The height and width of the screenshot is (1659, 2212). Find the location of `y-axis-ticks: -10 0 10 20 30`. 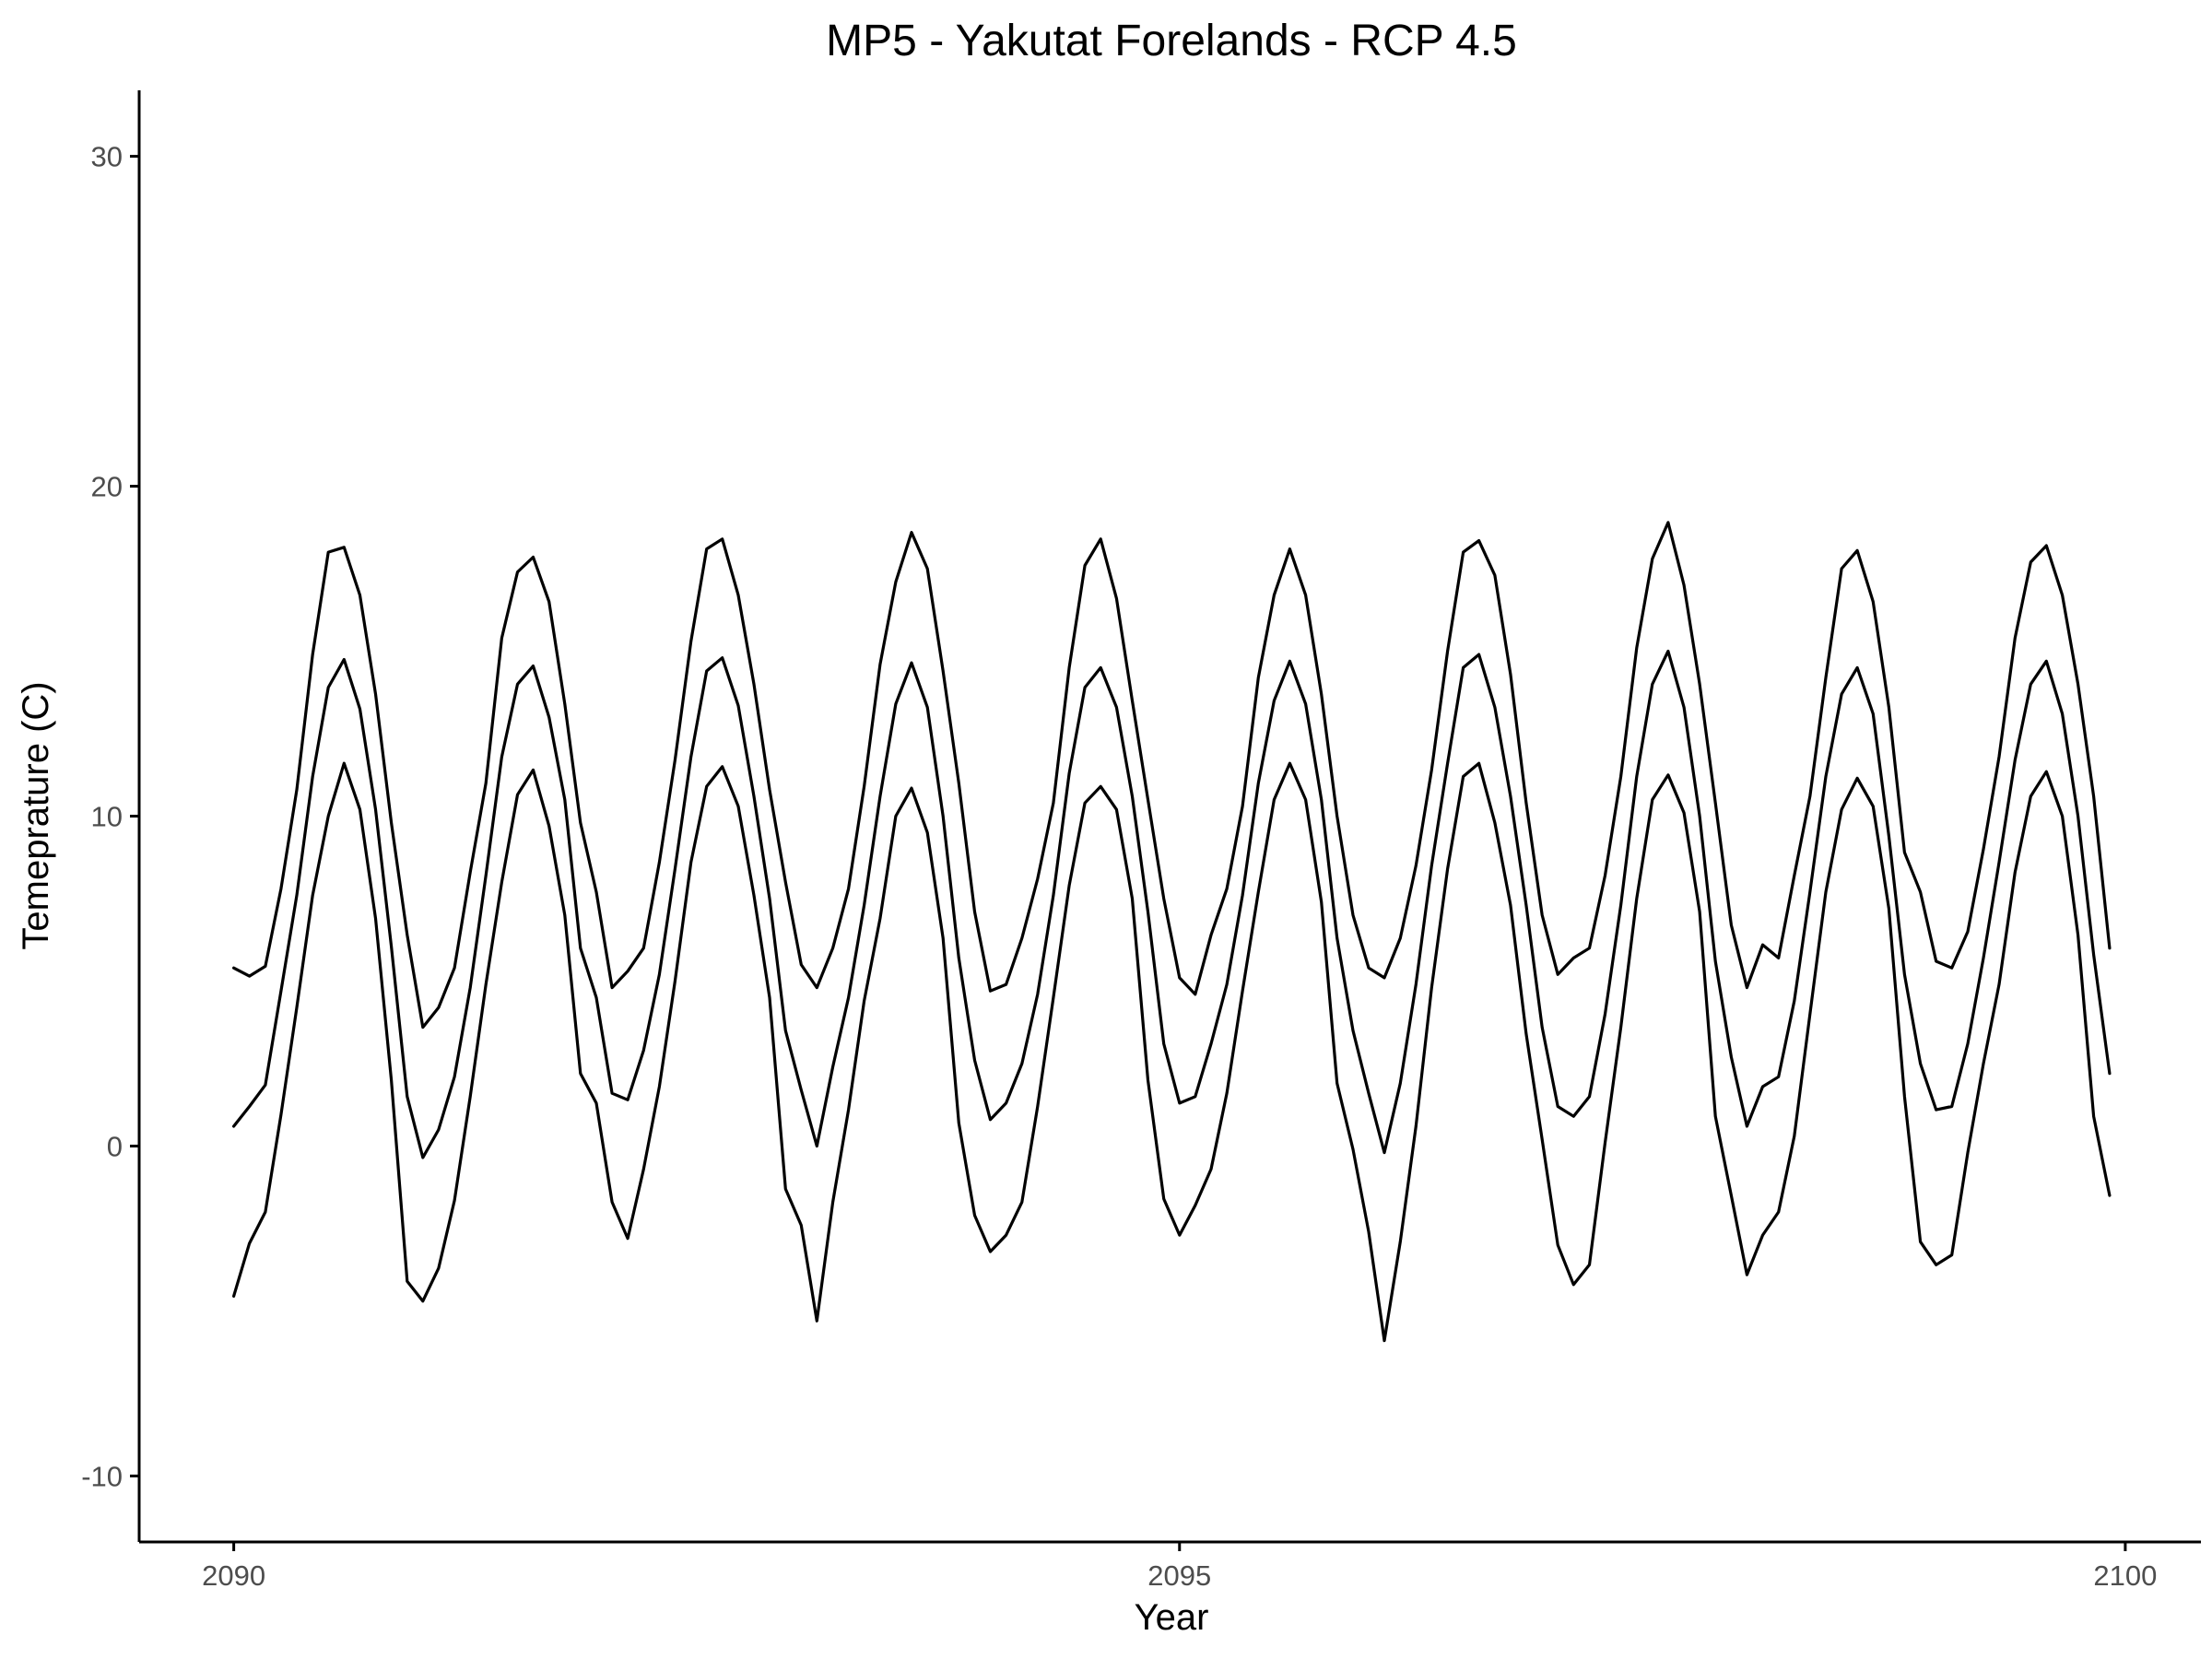

y-axis-ticks: -10 0 10 20 30 is located at coordinates (110, 816).